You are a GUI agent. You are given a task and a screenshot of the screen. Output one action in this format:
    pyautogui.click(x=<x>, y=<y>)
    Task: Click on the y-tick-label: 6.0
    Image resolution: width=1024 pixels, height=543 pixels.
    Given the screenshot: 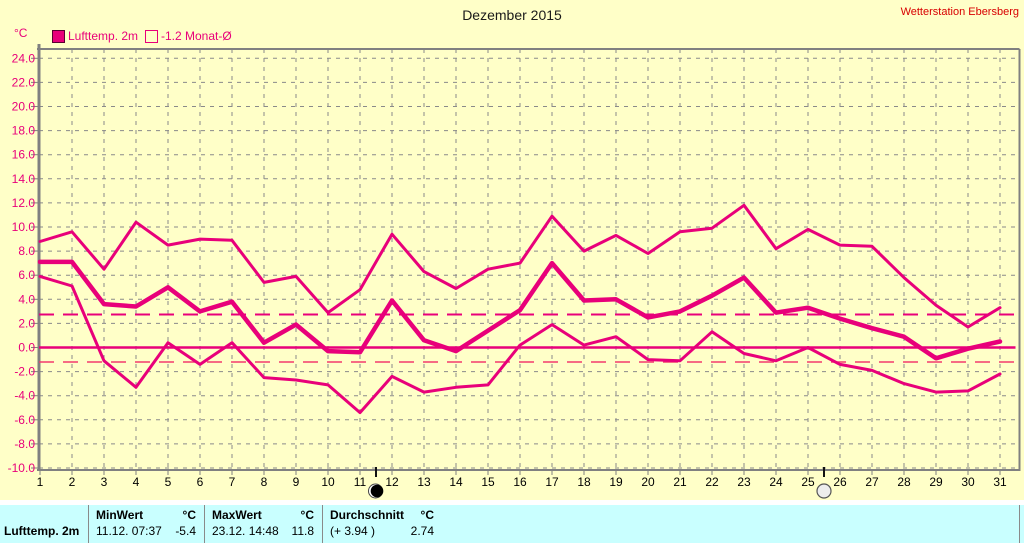 What is the action you would take?
    pyautogui.click(x=26, y=275)
    